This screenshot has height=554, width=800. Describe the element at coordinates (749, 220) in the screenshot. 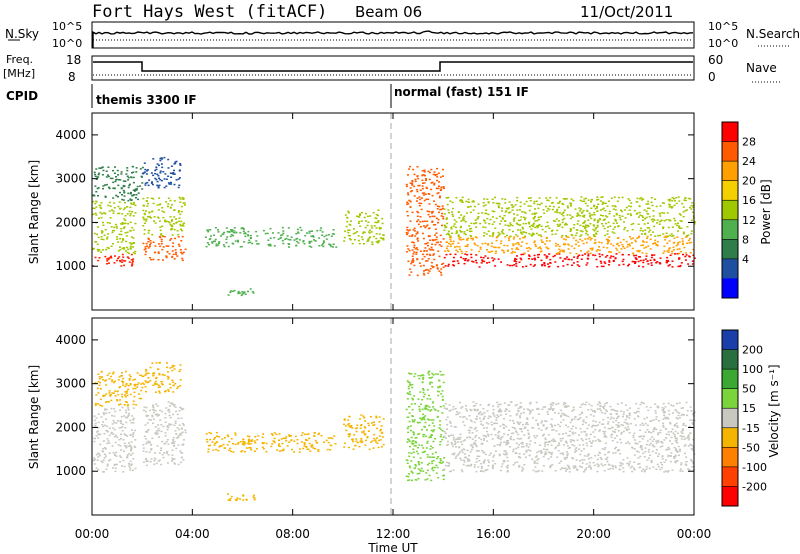

I see `colorbar-tick-4: 12` at that location.